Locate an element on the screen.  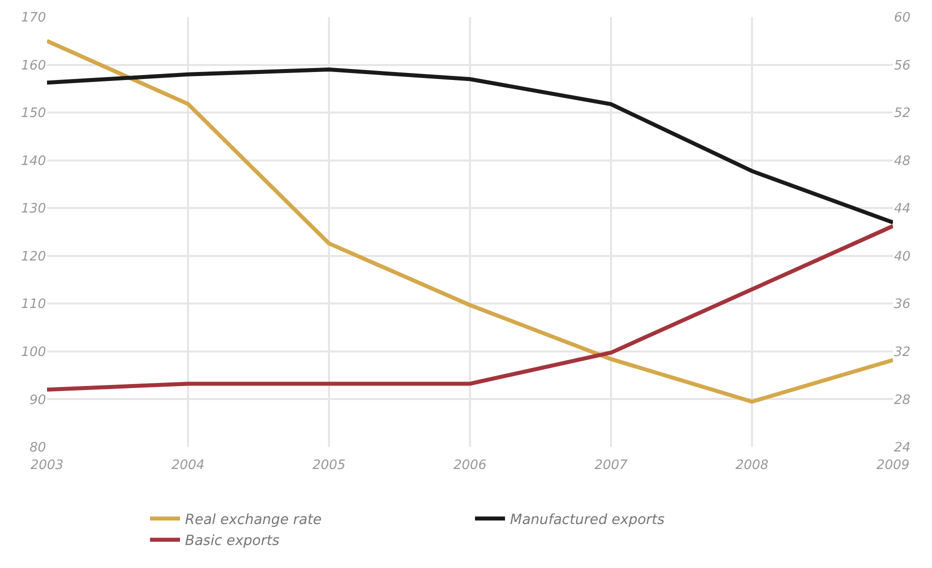
y-tick-label: 100 is located at coordinates (33, 352).